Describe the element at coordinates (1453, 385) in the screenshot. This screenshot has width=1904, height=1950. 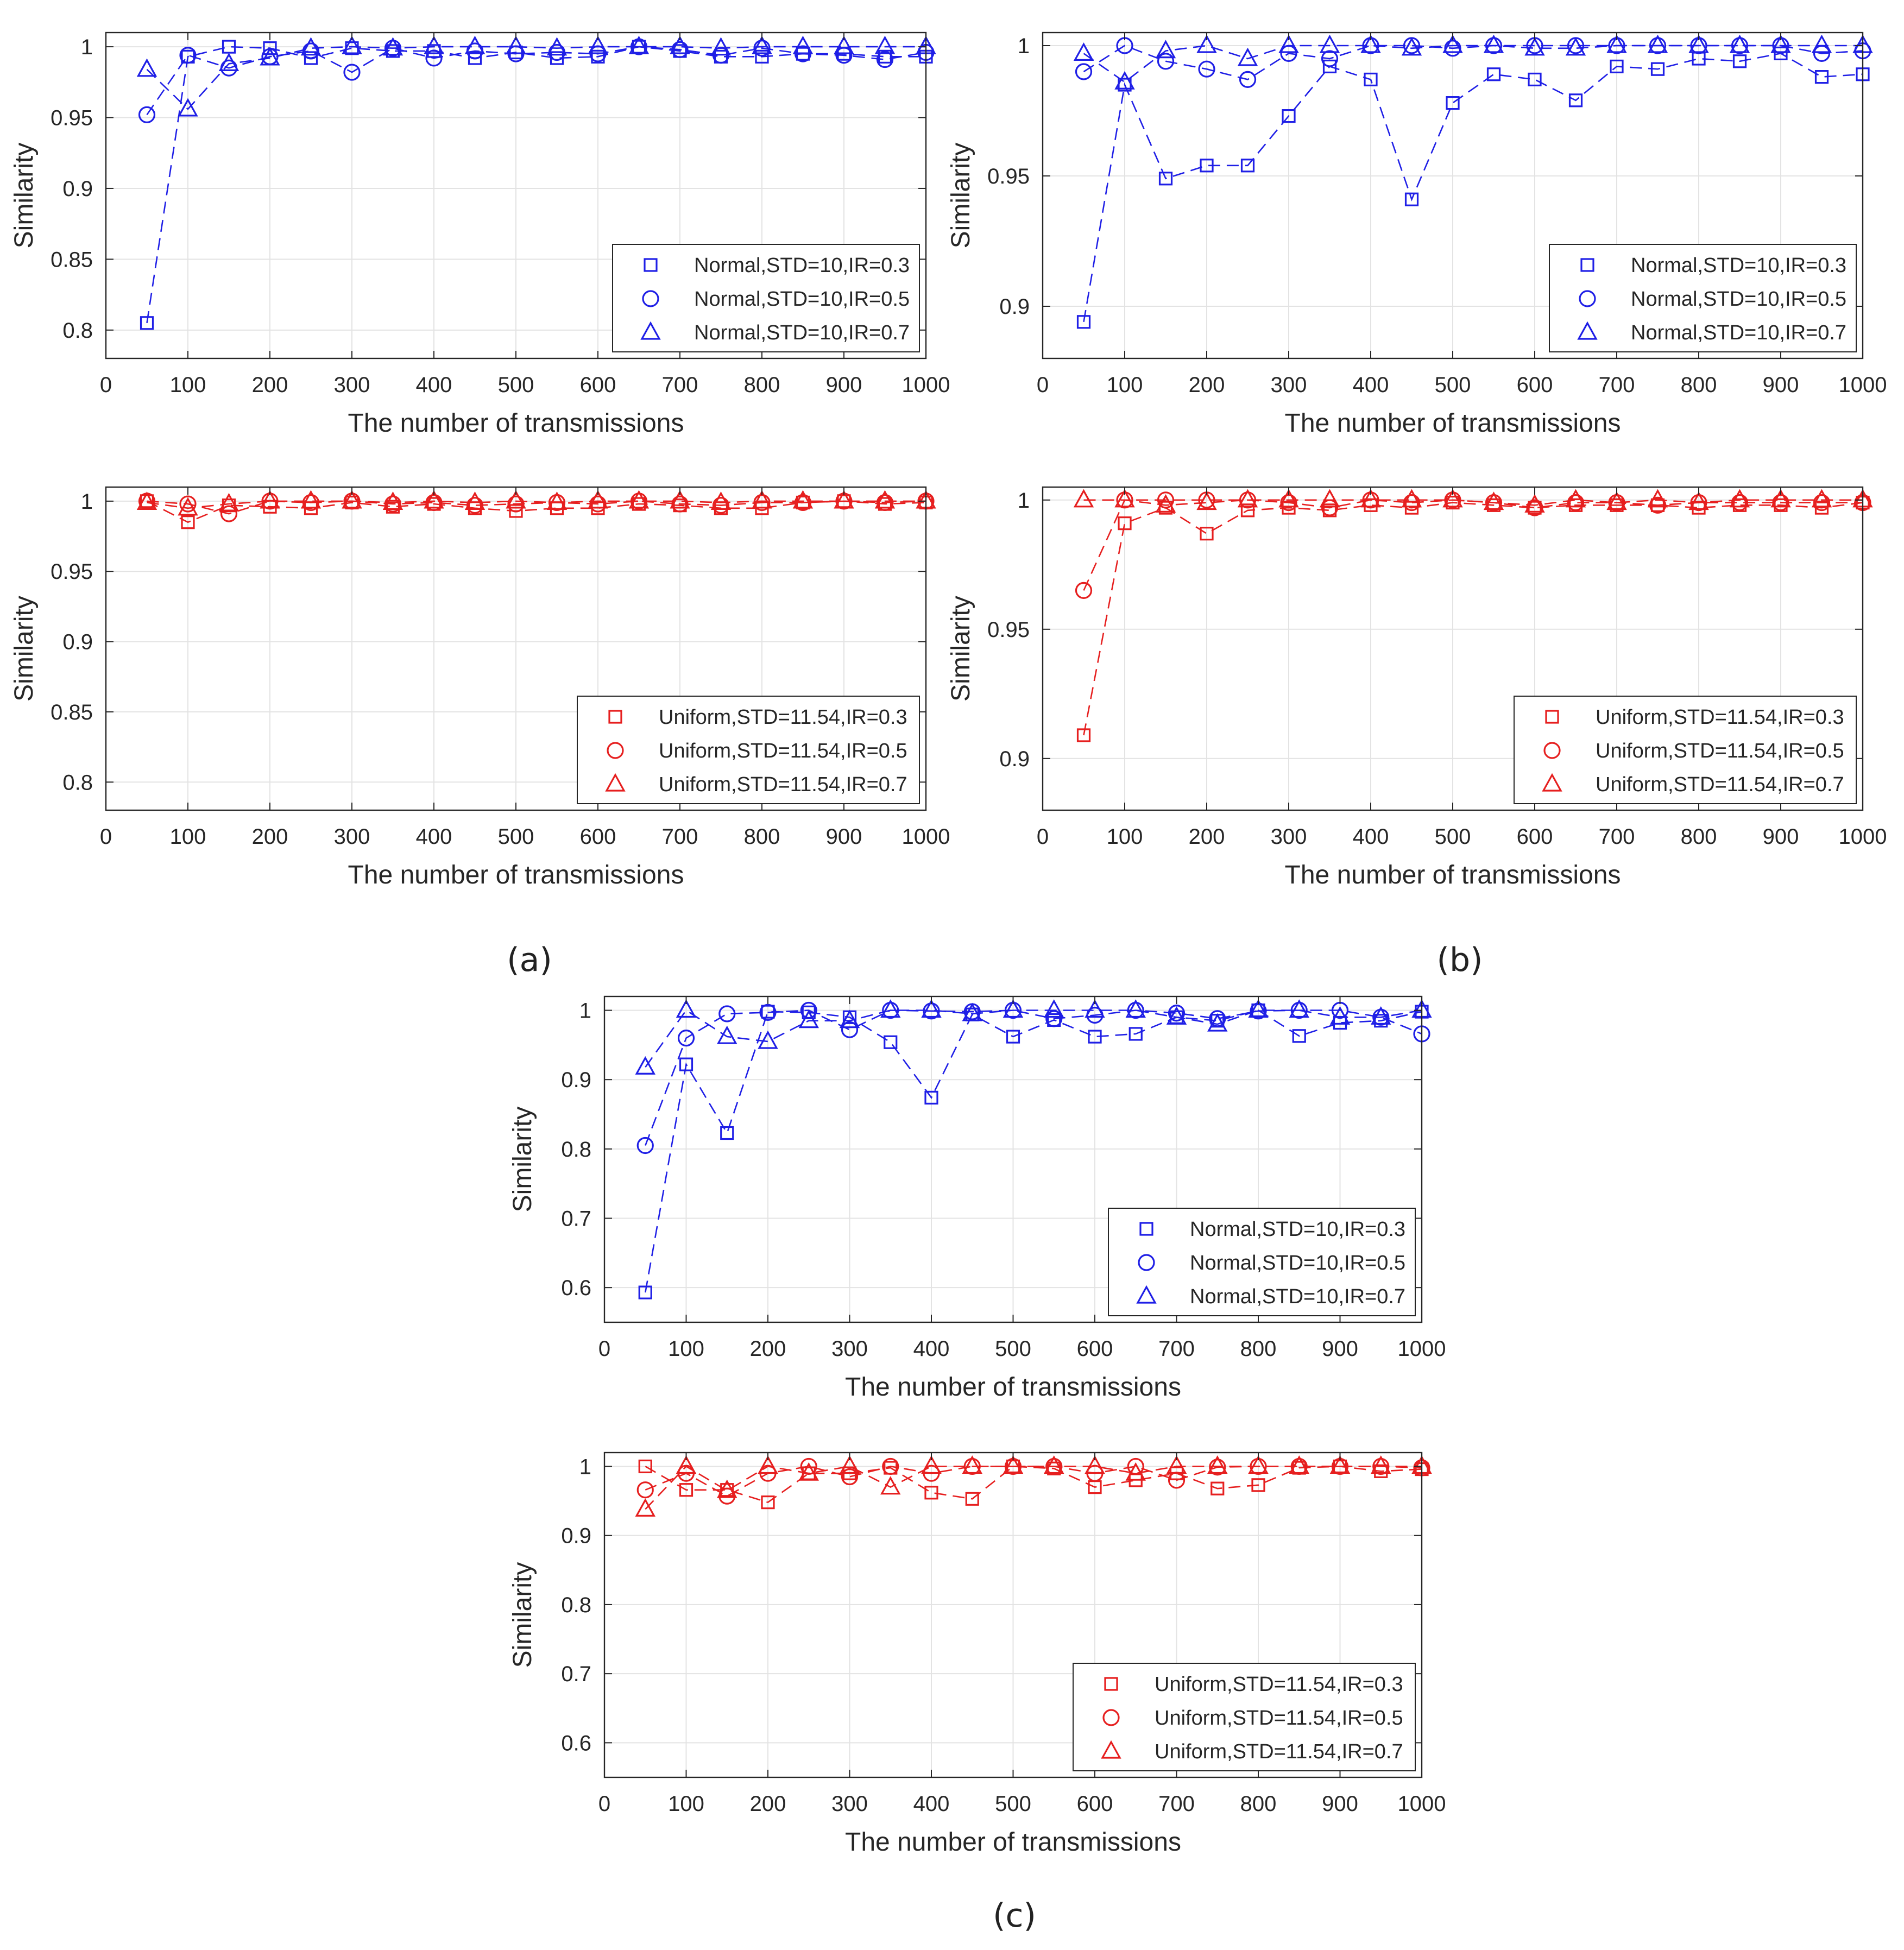
I see `x-tick-label: 500` at that location.